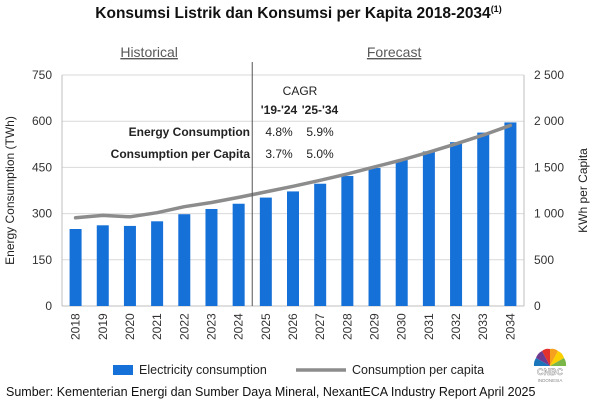 The width and height of the screenshot is (597, 405). I want to click on x-tick-label: 2021, so click(157, 326).